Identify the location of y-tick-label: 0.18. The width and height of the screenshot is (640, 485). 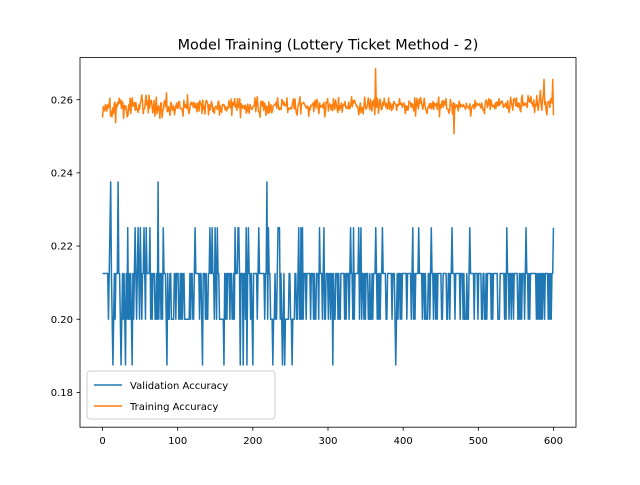
(62, 393).